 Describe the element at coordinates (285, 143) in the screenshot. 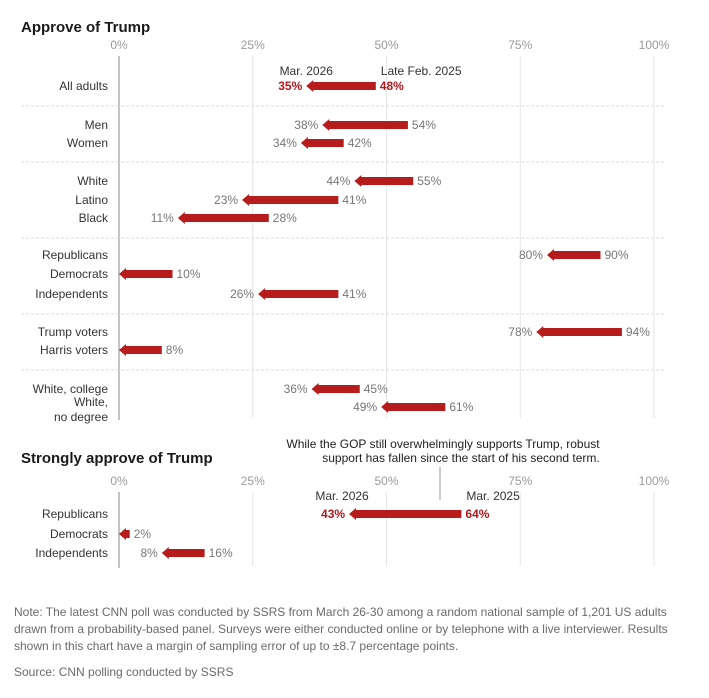

I see `approve-row-new-value: 34%` at that location.